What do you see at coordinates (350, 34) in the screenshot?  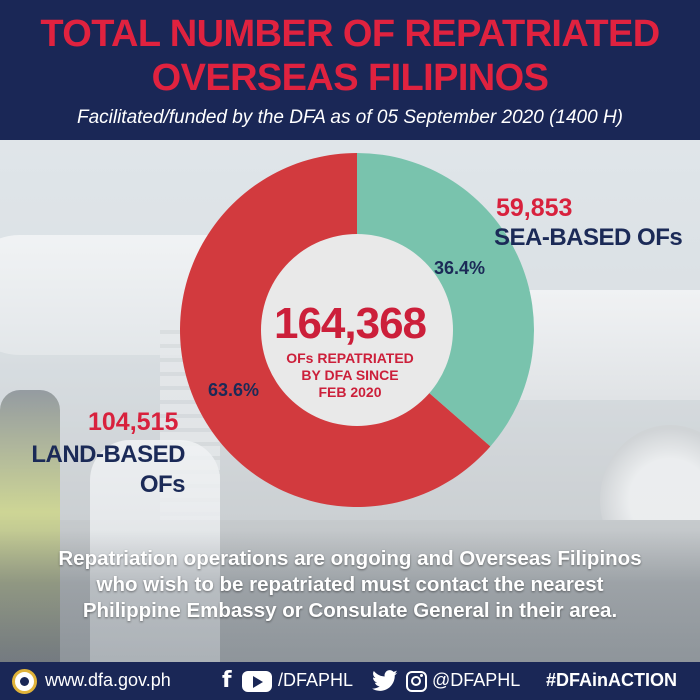 I see `title-line-1: TOTAL NUMBER OF REPATRIATED` at bounding box center [350, 34].